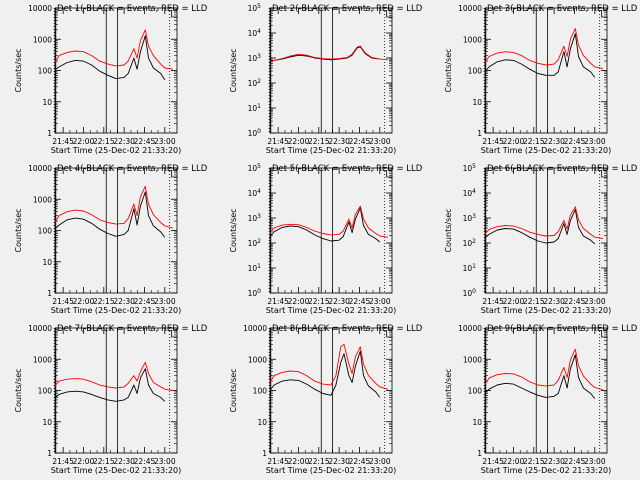 This screenshot has height=480, width=640. Describe the element at coordinates (132, 9) in the screenshot. I see `panel-title: Det 1(-BLACK = Events, RED = LLD` at that location.